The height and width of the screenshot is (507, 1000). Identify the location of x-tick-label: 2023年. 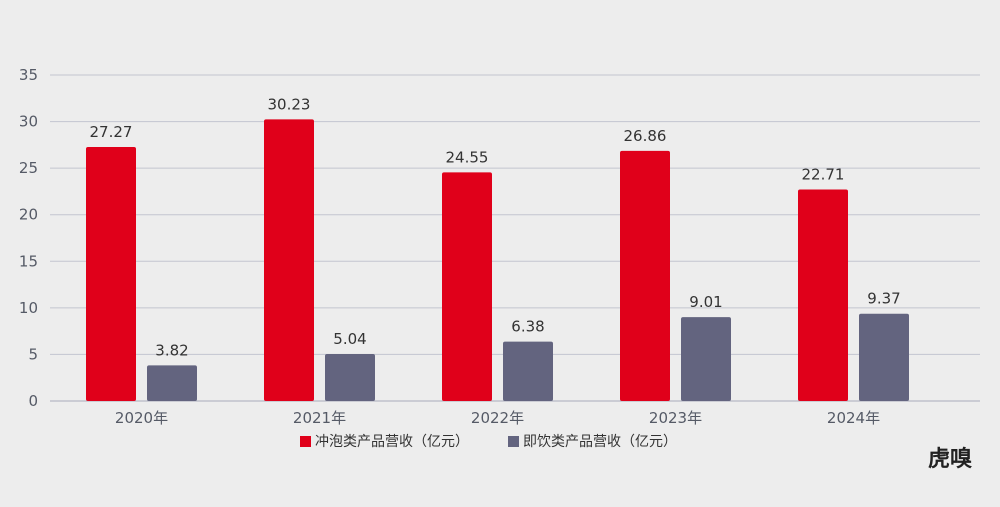
(675, 418).